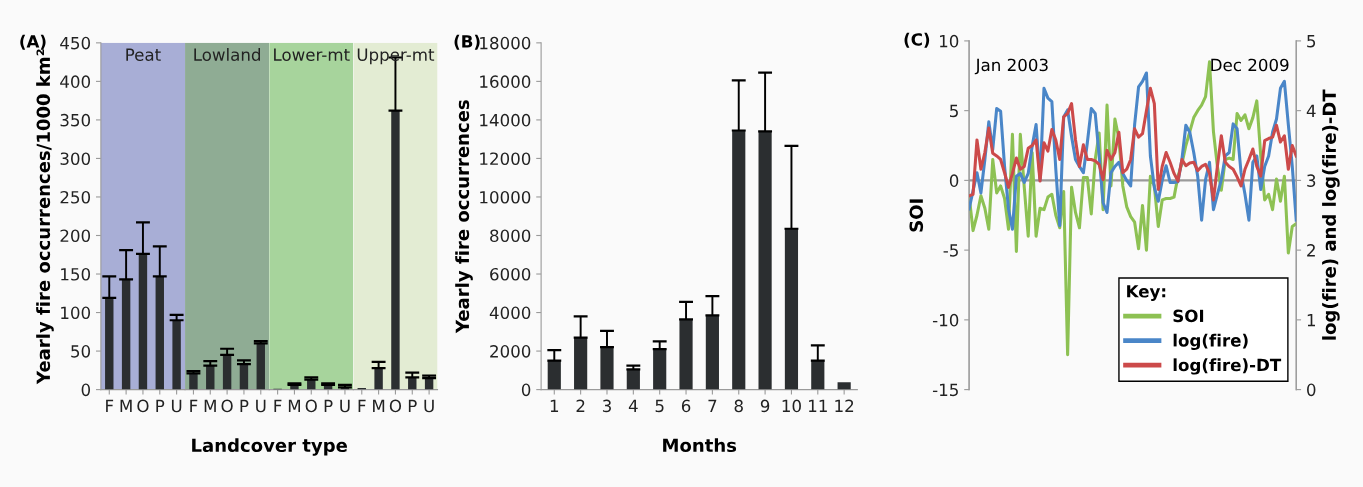  Describe the element at coordinates (464, 217) in the screenshot. I see `y-axis-title: Yearly fire occurrences` at that location.